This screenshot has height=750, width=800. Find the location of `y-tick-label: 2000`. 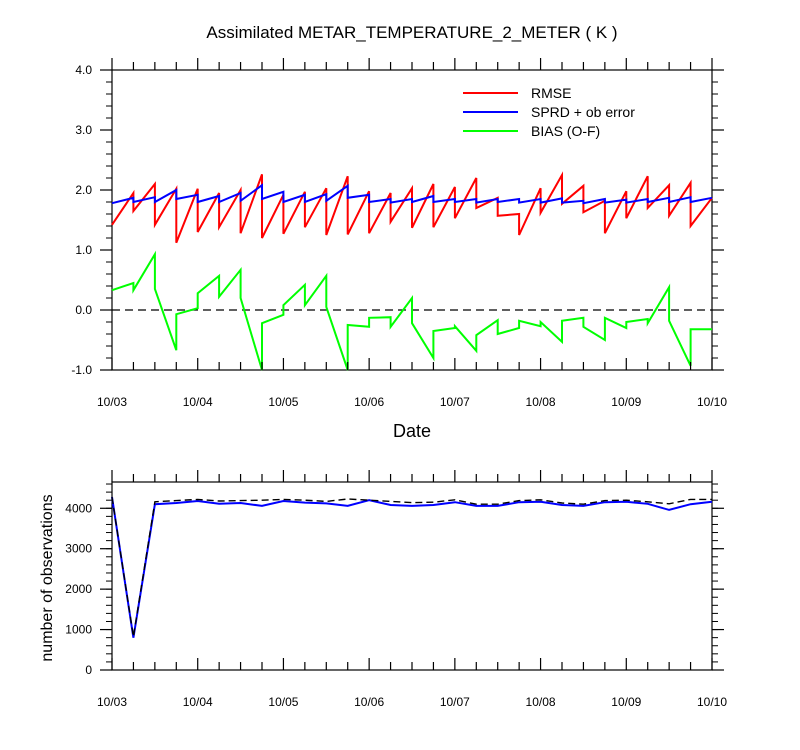

y-tick-label: 2000 is located at coordinates (78, 589).